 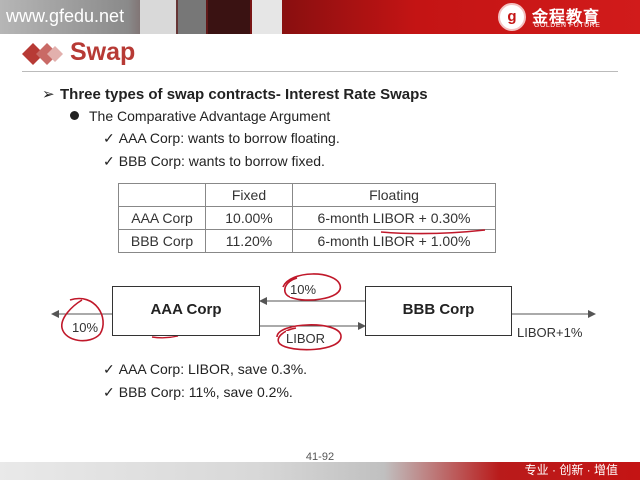 What do you see at coordinates (320, 71) in the screenshot?
I see `title-divider` at bounding box center [320, 71].